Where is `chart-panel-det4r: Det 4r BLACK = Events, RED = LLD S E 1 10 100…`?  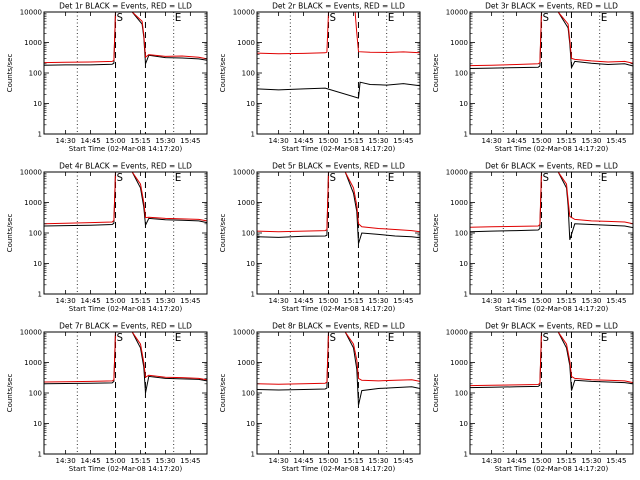
chart-panel-det4r: Det 4r BLACK = Events, RED = LLD S E 1 10 100… is located at coordinates (106, 240).